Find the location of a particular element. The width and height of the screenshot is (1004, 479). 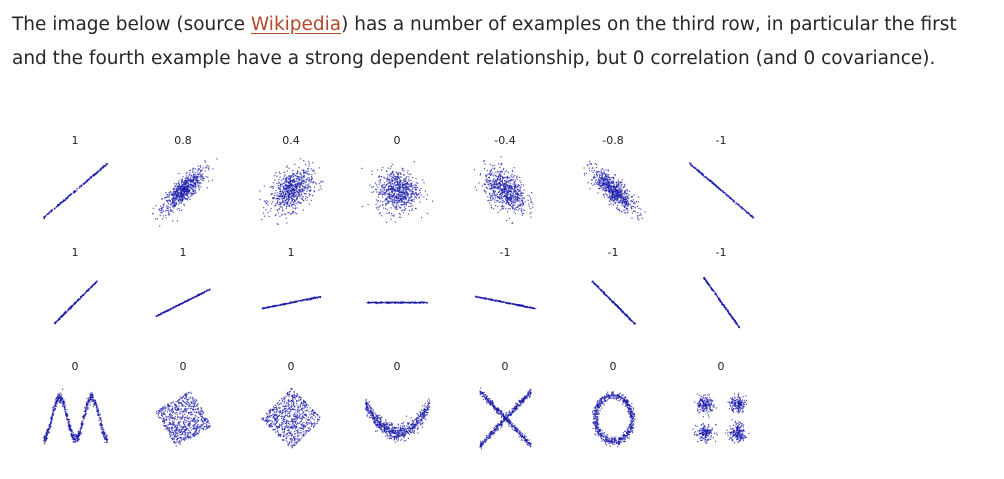

coefficient-label: 0.4 is located at coordinates (291, 140).